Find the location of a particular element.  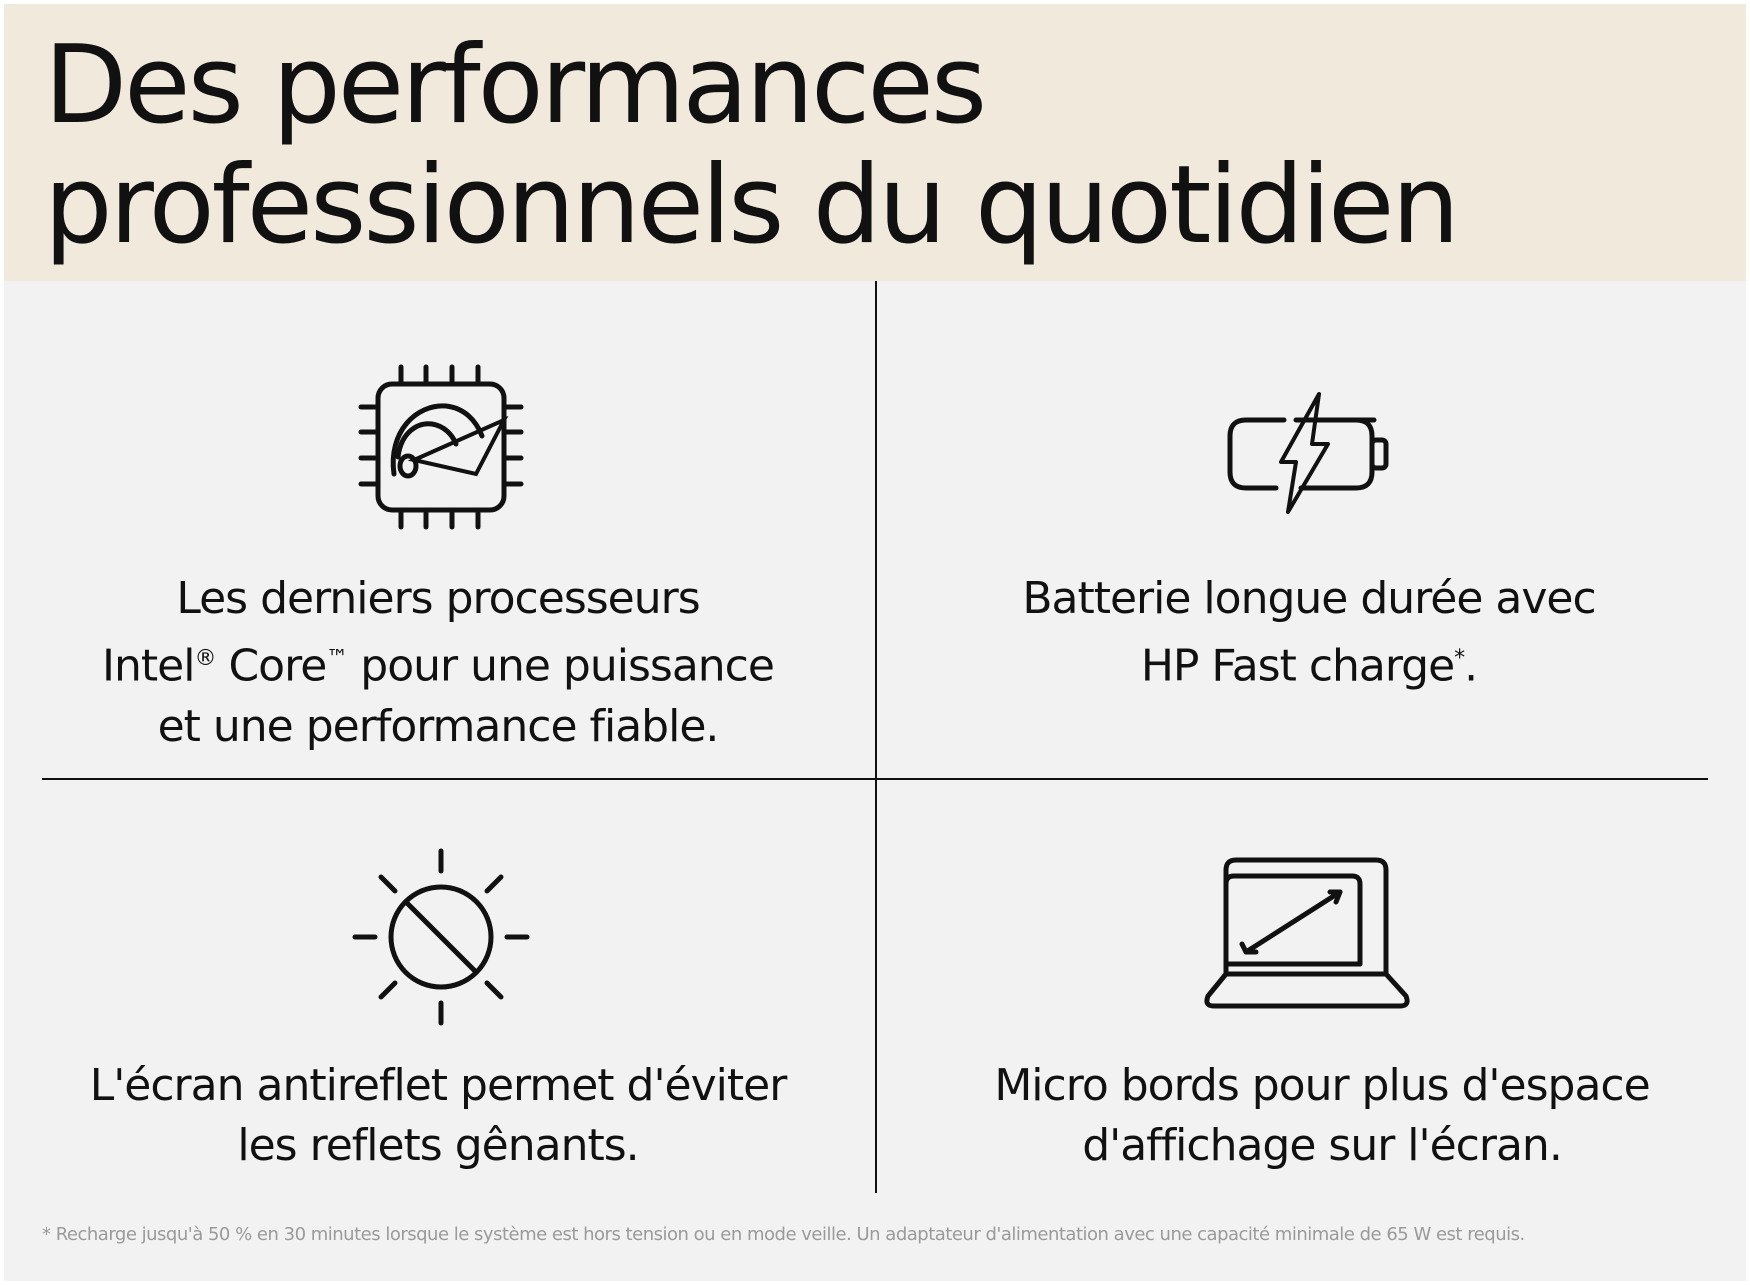

title-line-1: Des performances is located at coordinates (515, 85).